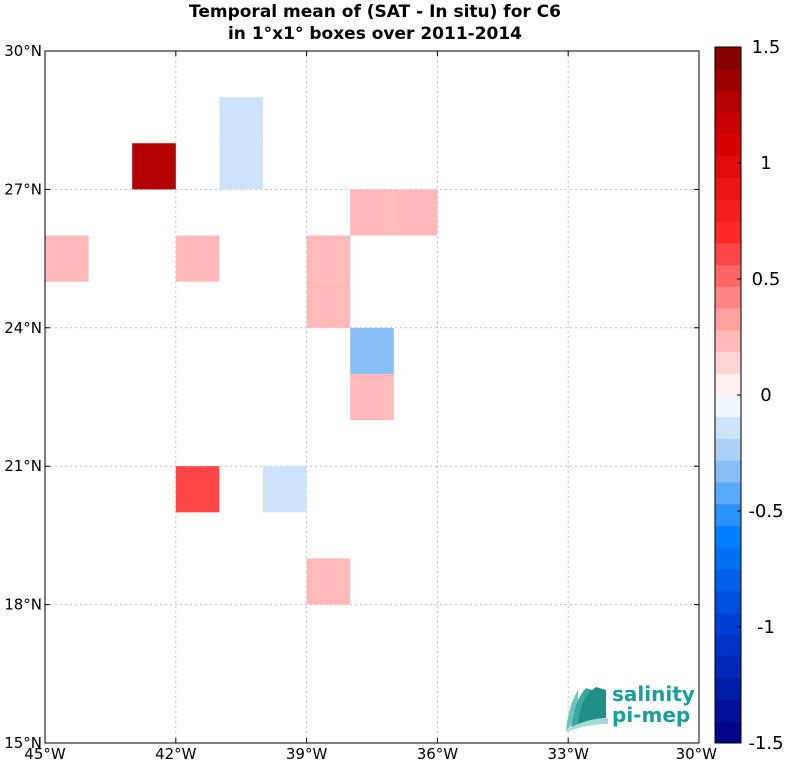 This screenshot has width=785, height=763. What do you see at coordinates (568, 754) in the screenshot?
I see `x-tick-label: 33°W` at bounding box center [568, 754].